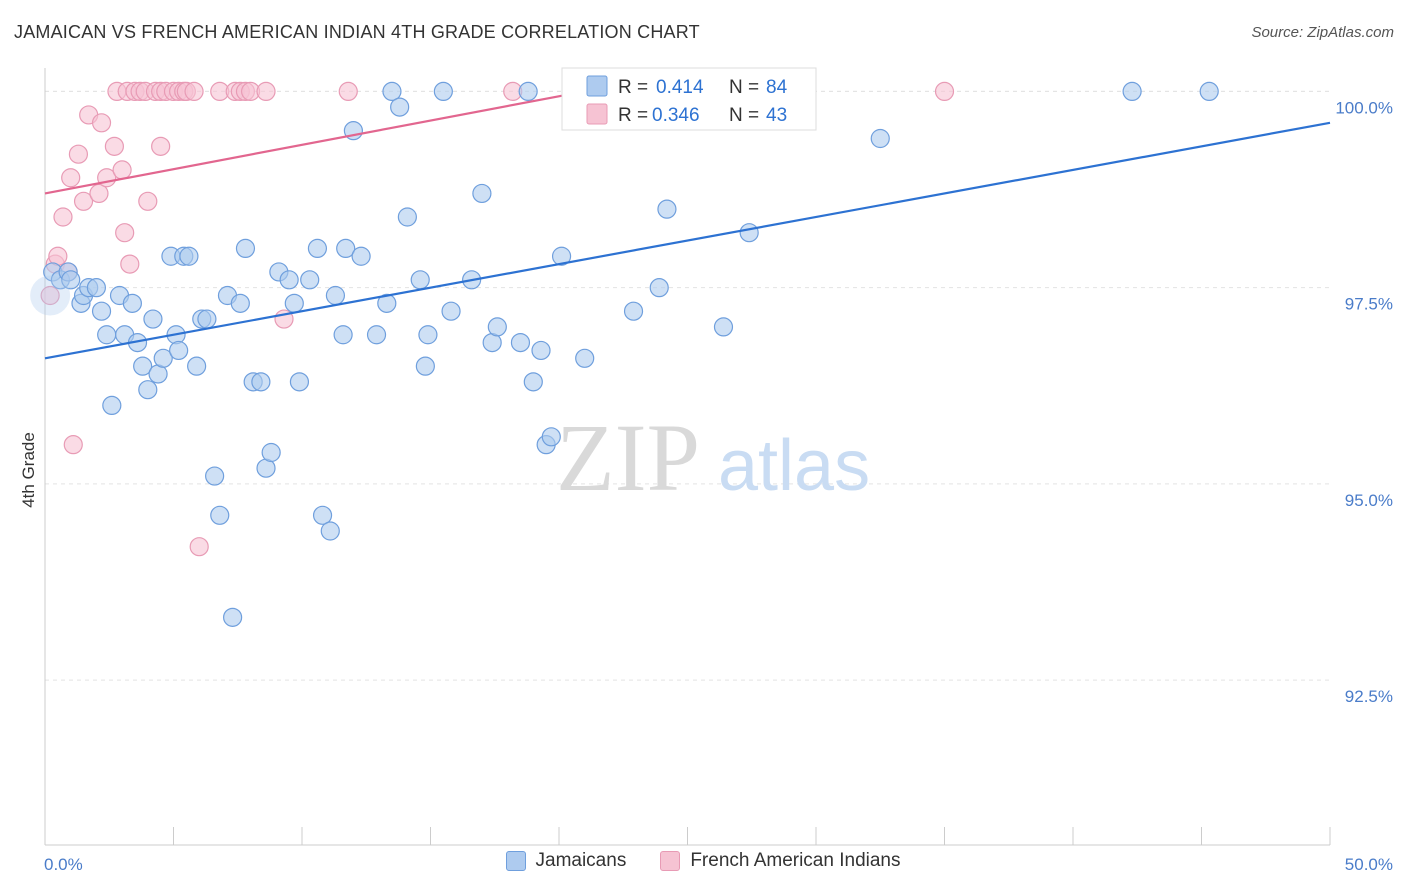  I want to click on y-tick-label-0: 92.5%, so click(1369, 696).